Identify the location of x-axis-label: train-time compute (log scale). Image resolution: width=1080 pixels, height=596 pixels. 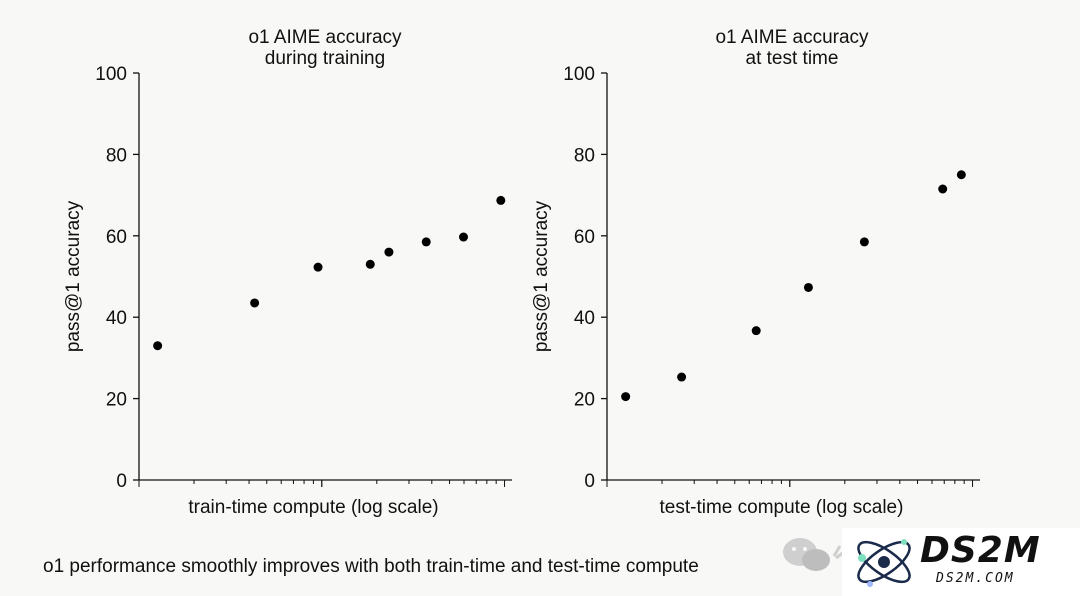
(313, 507).